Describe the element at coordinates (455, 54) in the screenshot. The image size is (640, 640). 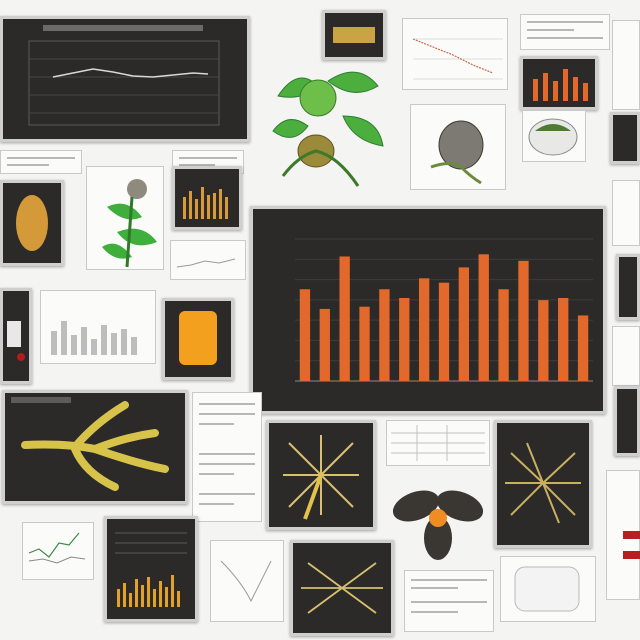
I see `scatter-sheet` at that location.